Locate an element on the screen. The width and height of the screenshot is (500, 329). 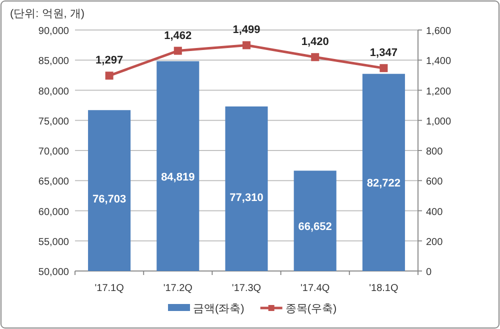
data-label: 1,347 is located at coordinates (384, 53).